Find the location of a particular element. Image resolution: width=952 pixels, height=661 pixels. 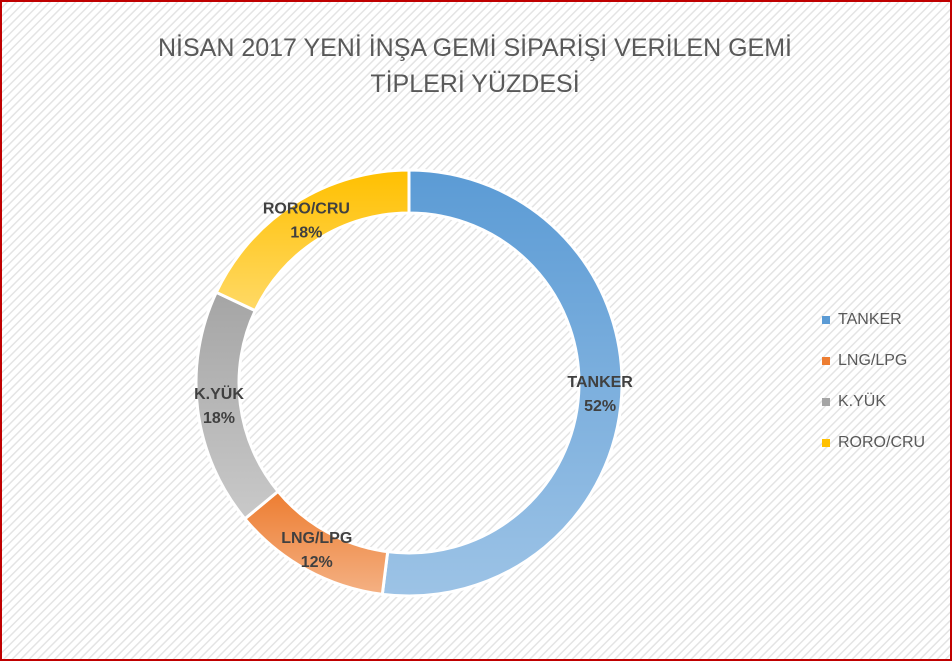

legend-label: RORO/CRU is located at coordinates (881, 442).